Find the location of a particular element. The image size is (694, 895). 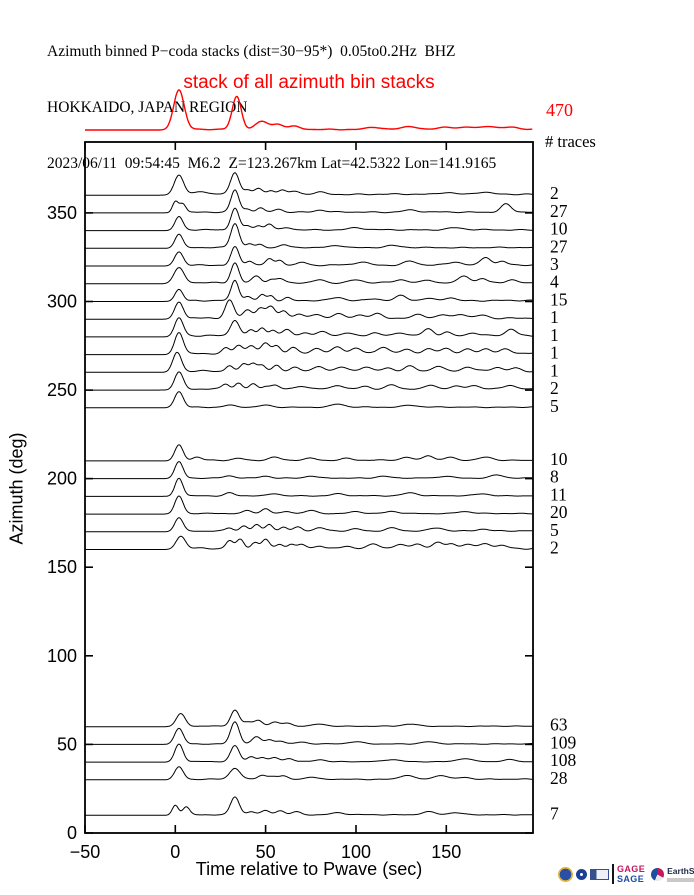

trace-count: 11 is located at coordinates (558, 494).